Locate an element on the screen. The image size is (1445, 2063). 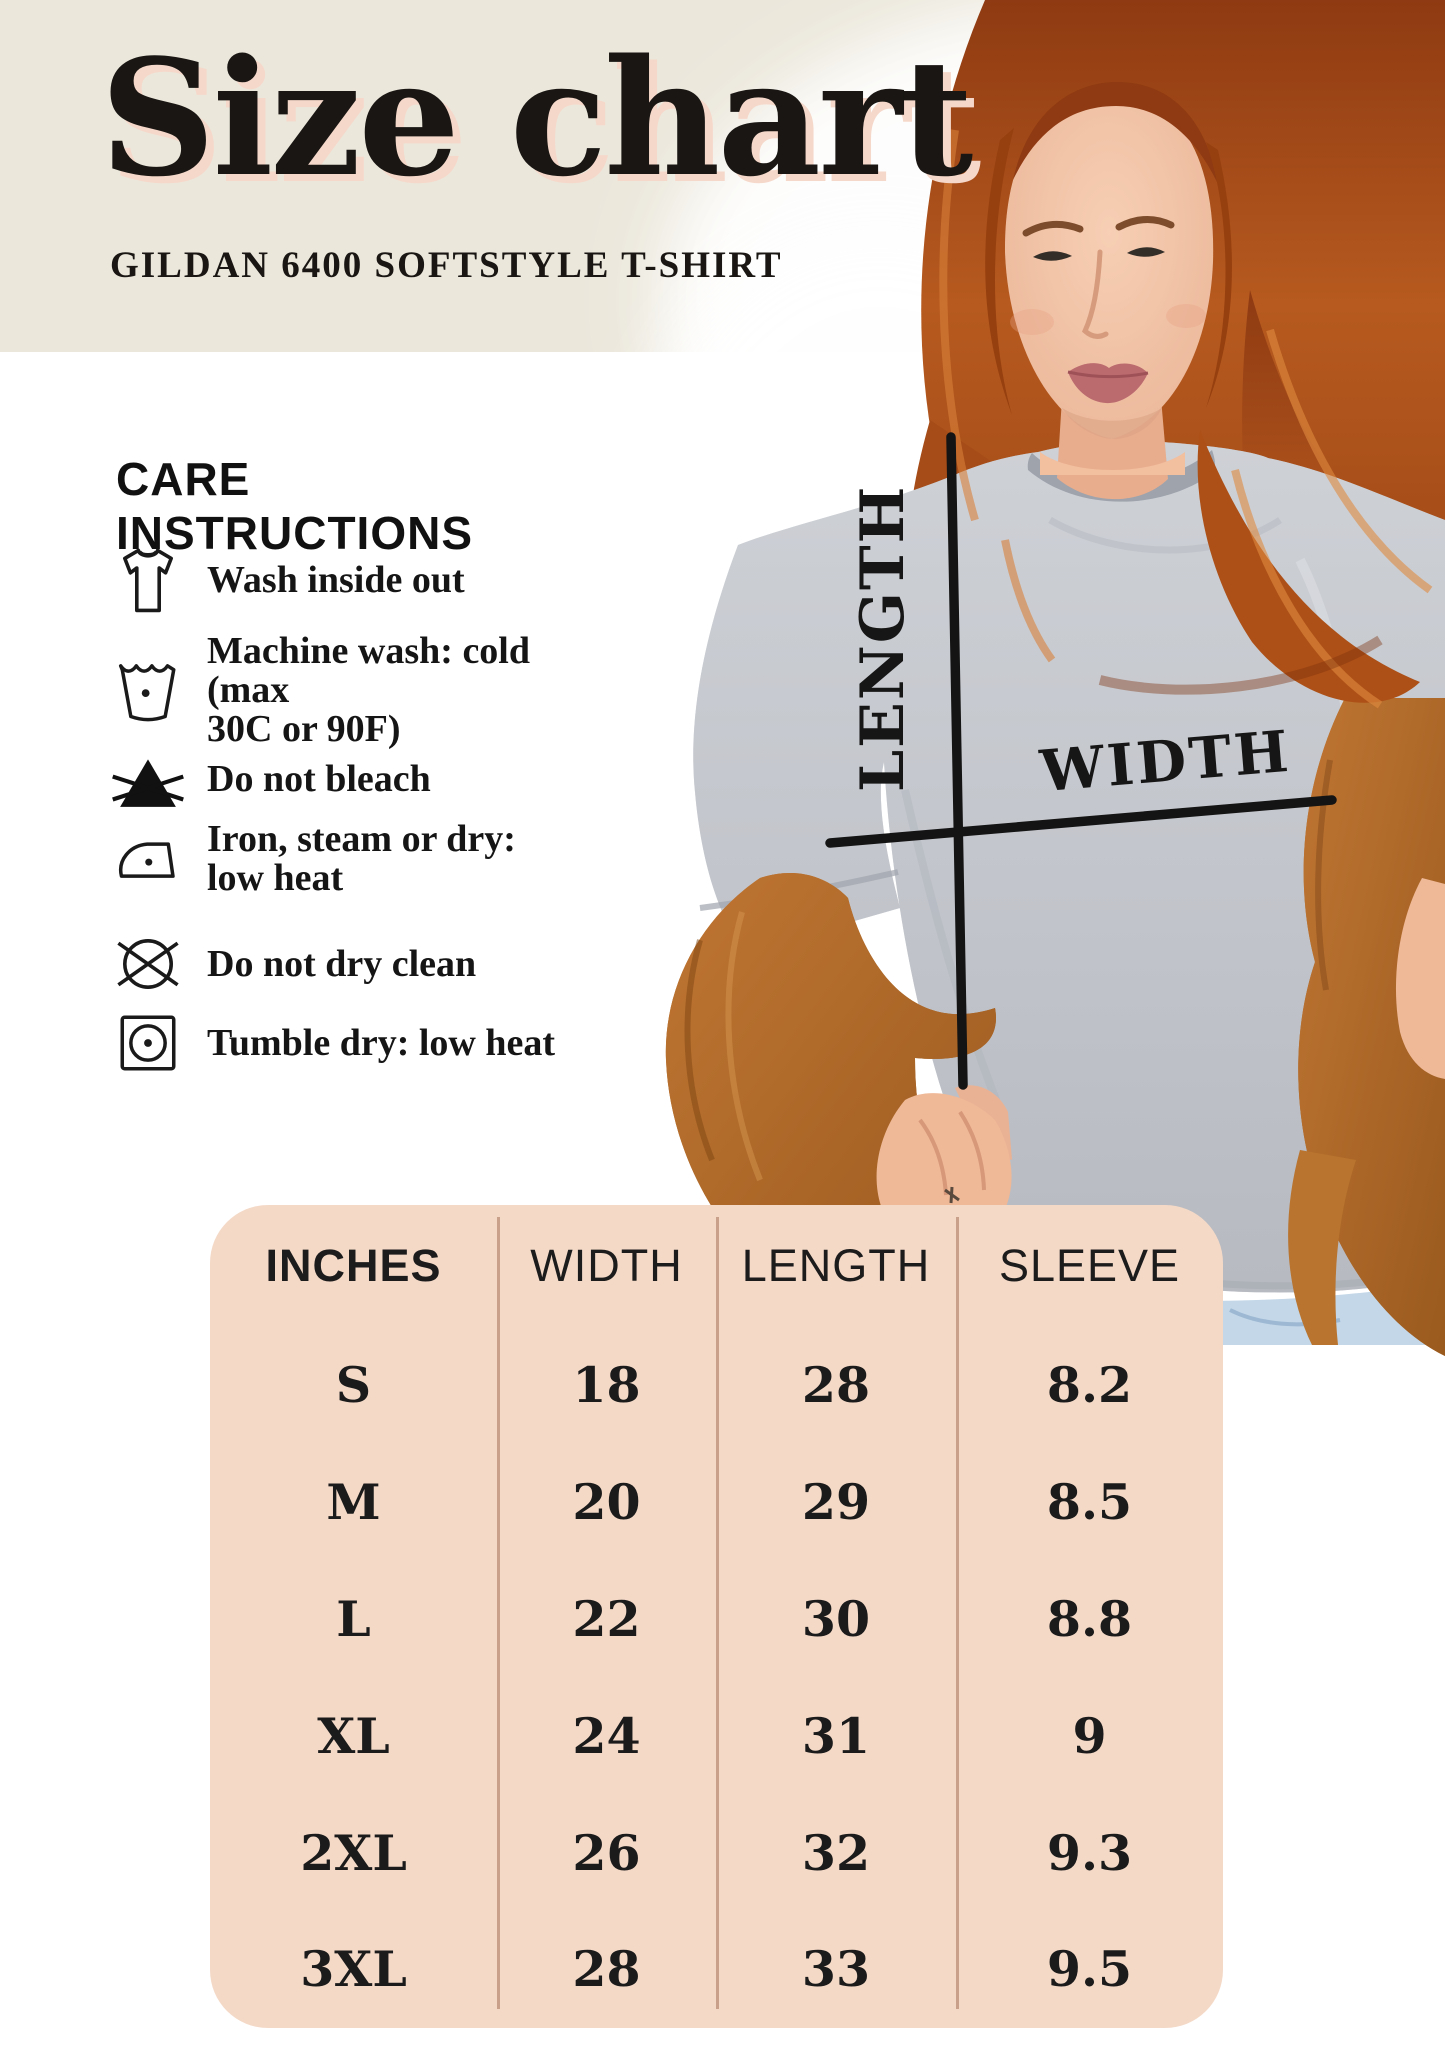
sleeve-cell: 8.2 is located at coordinates (1089, 1385).